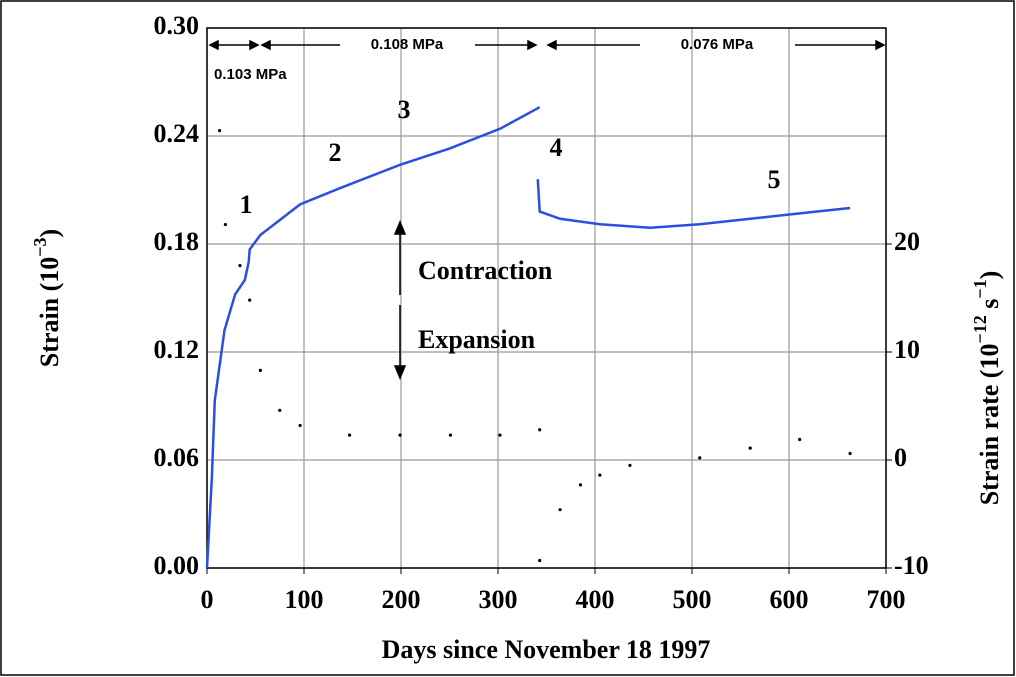 The height and width of the screenshot is (677, 1016). Describe the element at coordinates (304, 599) in the screenshot. I see `x-tick-label: 100` at that location.